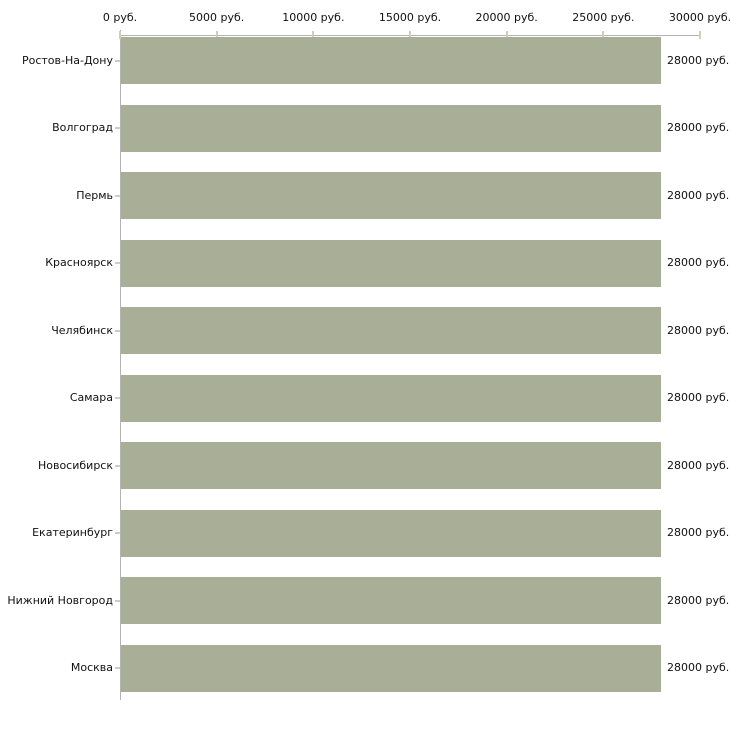  Describe the element at coordinates (603, 17) in the screenshot. I see `x-axis-tick-label: 25000 руб.` at that location.